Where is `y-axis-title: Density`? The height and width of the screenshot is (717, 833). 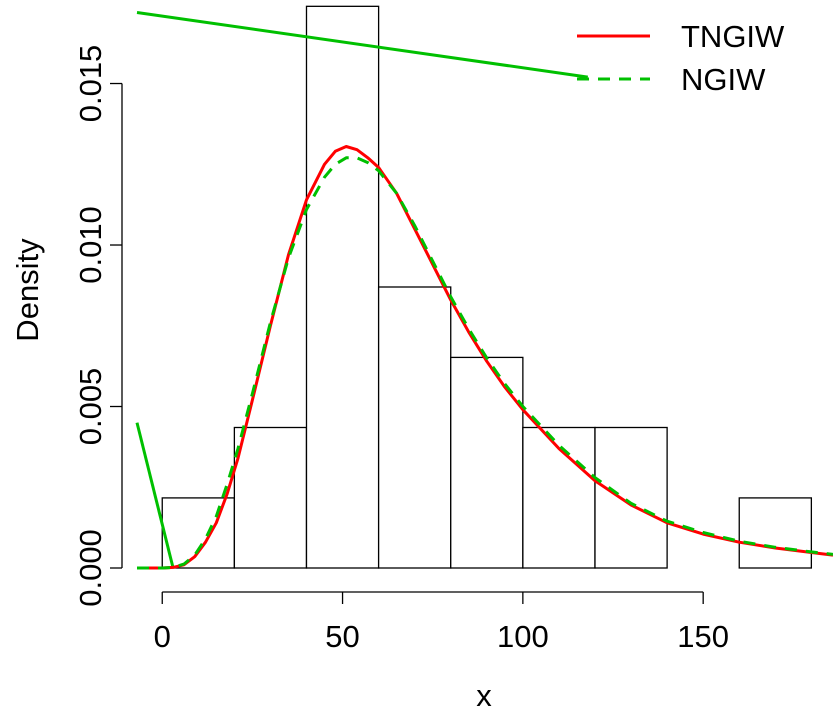 y-axis-title: Density is located at coordinates (27, 290).